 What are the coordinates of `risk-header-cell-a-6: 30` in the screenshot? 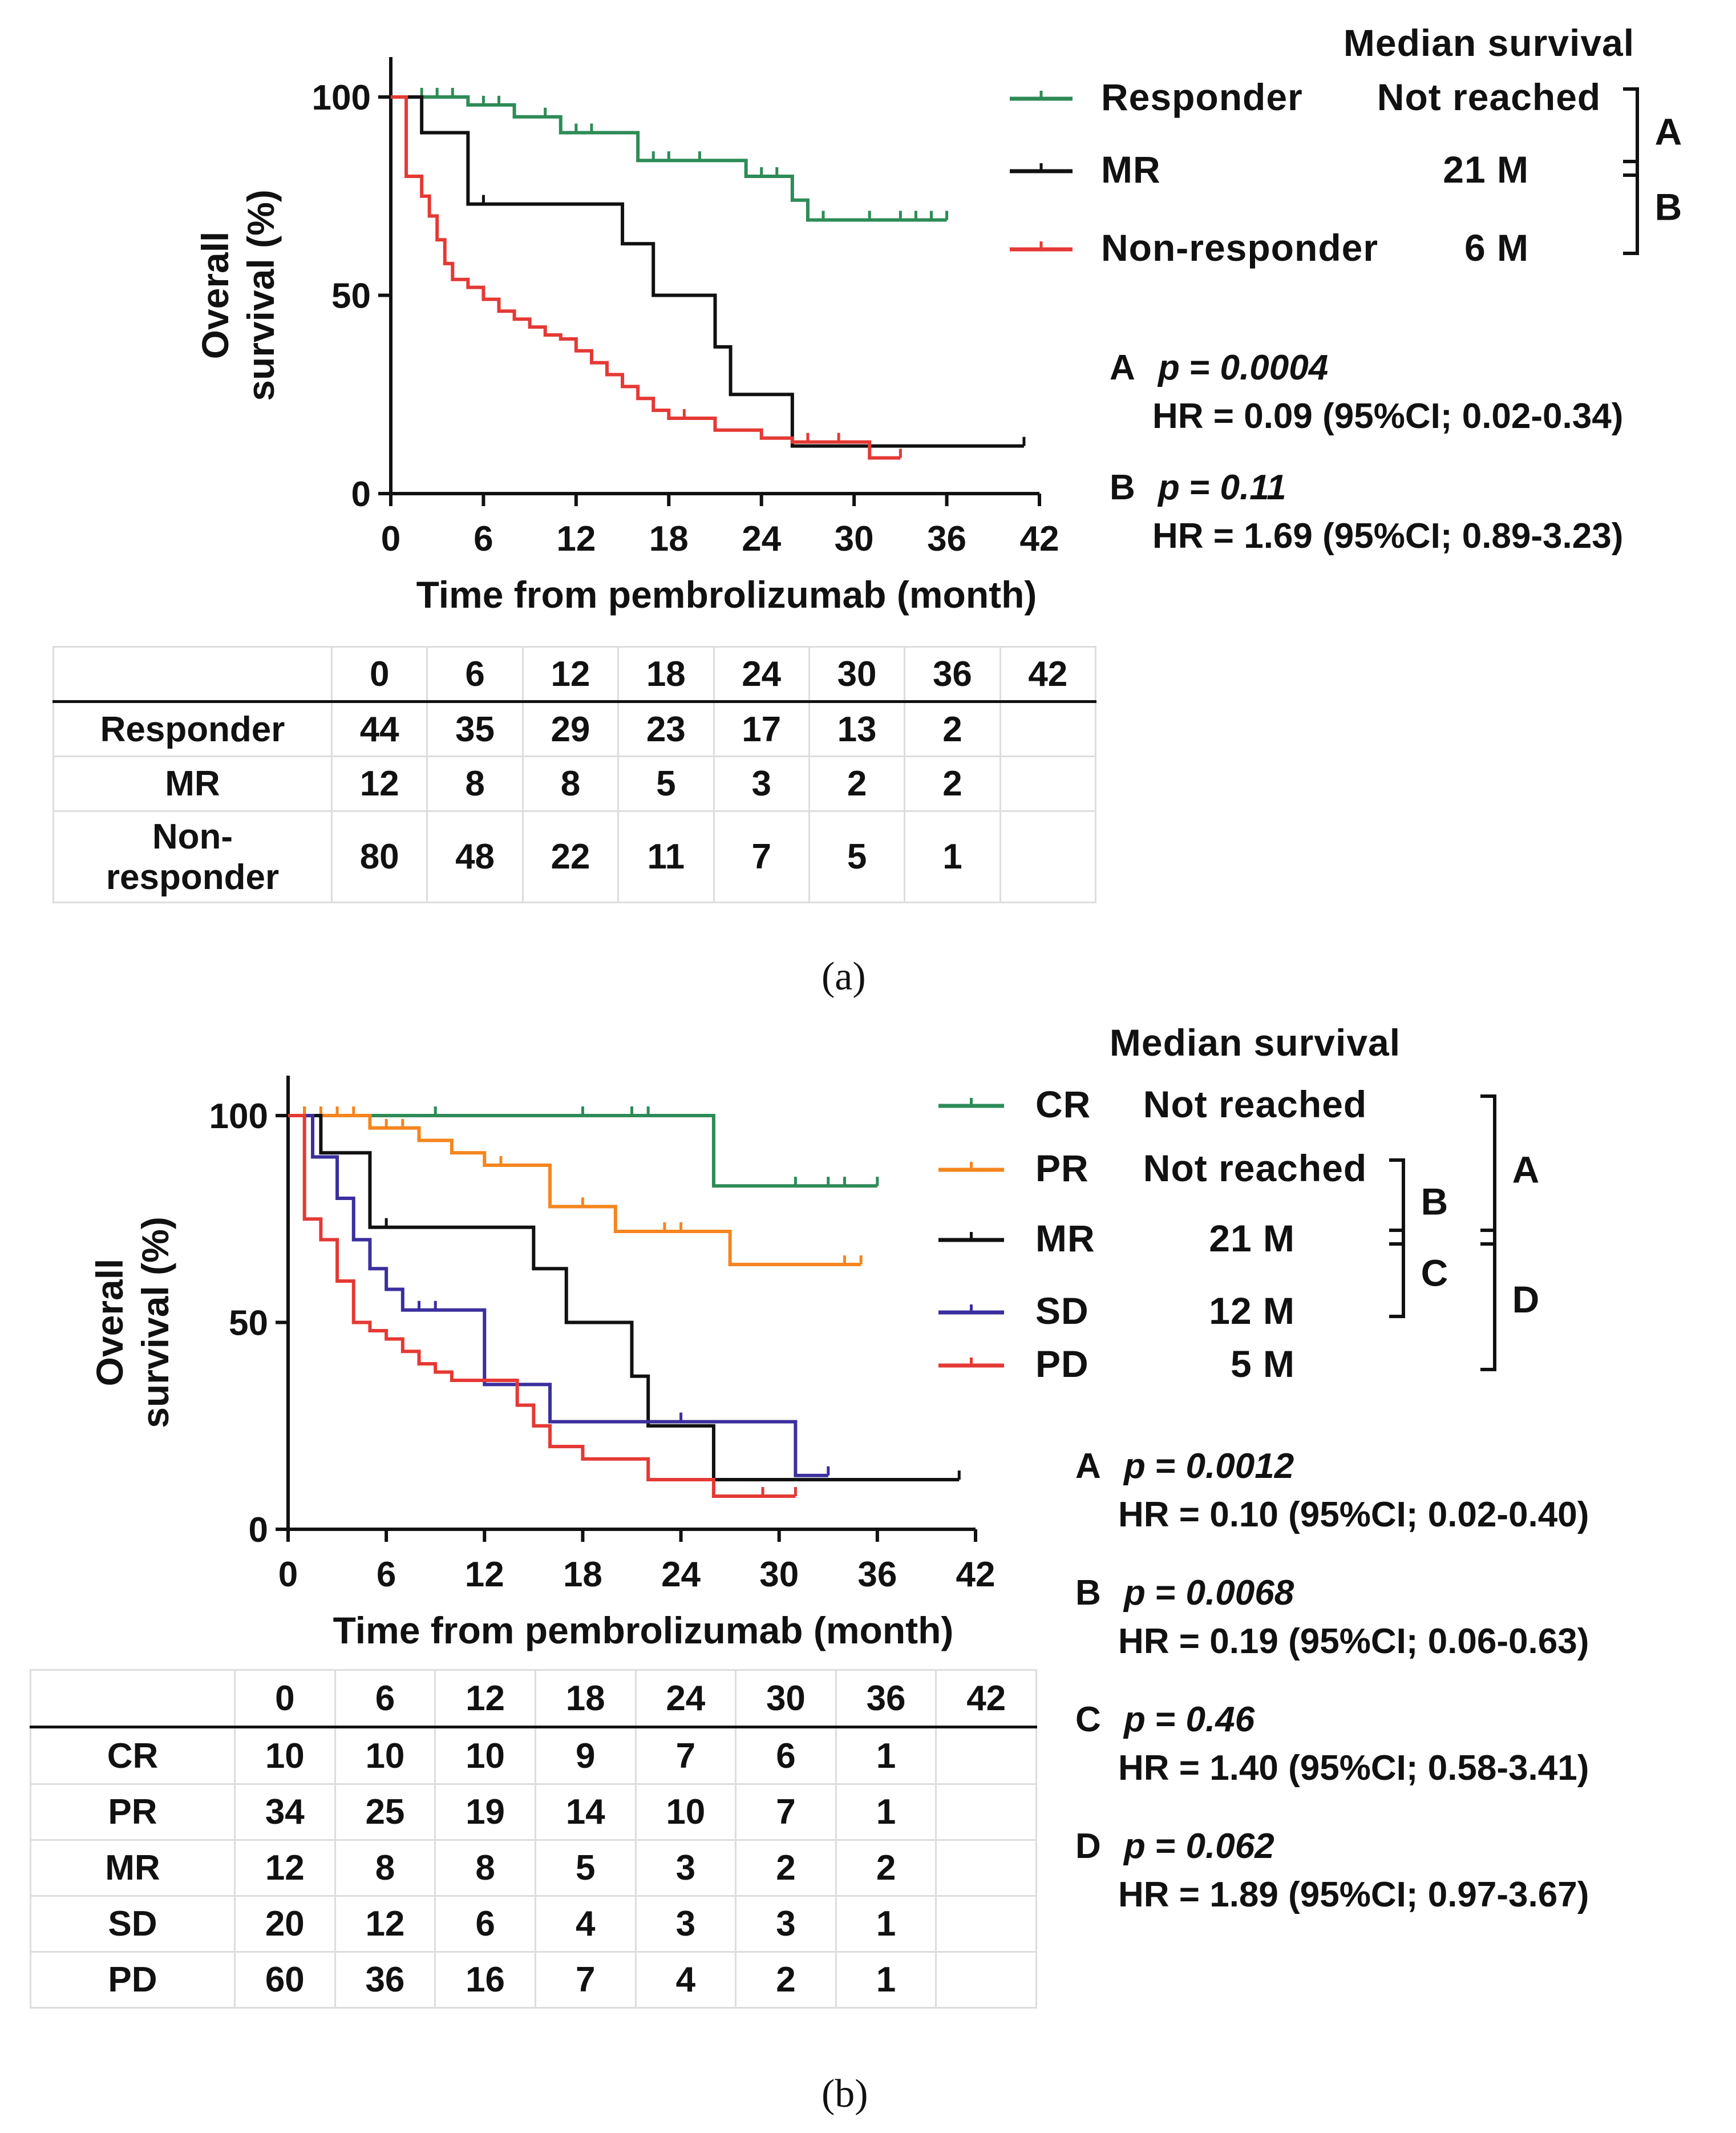 It's located at (857, 674).